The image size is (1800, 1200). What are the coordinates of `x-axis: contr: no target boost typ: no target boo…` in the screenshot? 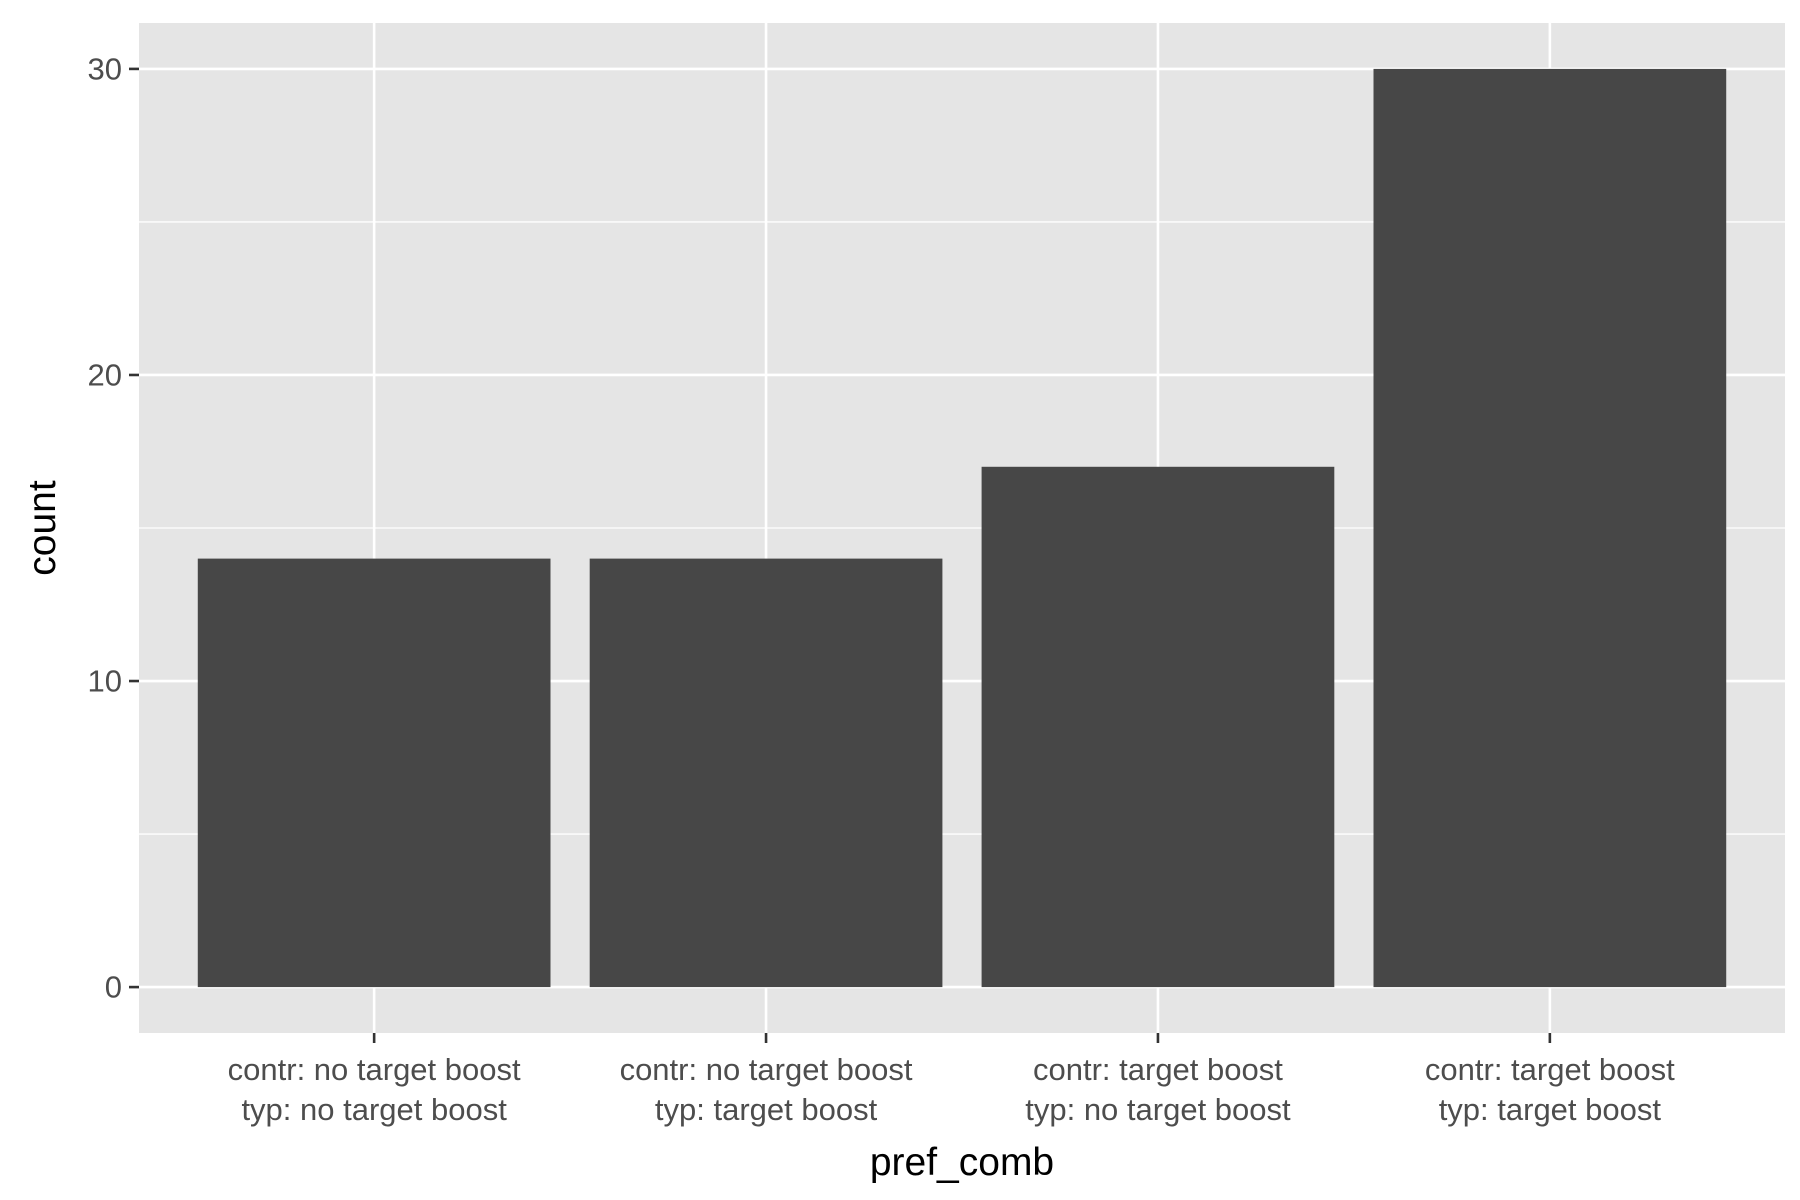 It's located at (951, 1080).